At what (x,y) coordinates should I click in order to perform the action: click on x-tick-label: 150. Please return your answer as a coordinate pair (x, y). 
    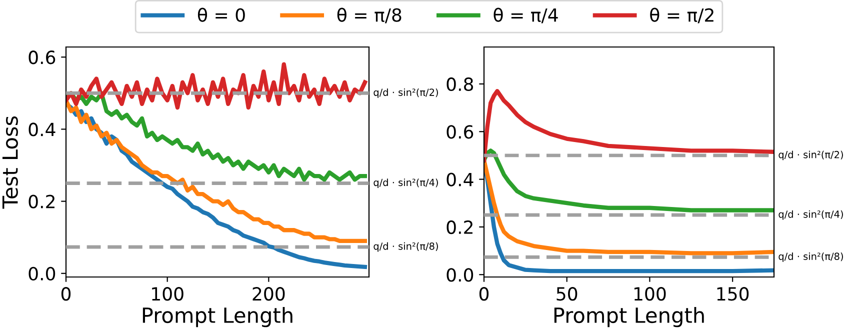
    Looking at the image, I should click on (733, 294).